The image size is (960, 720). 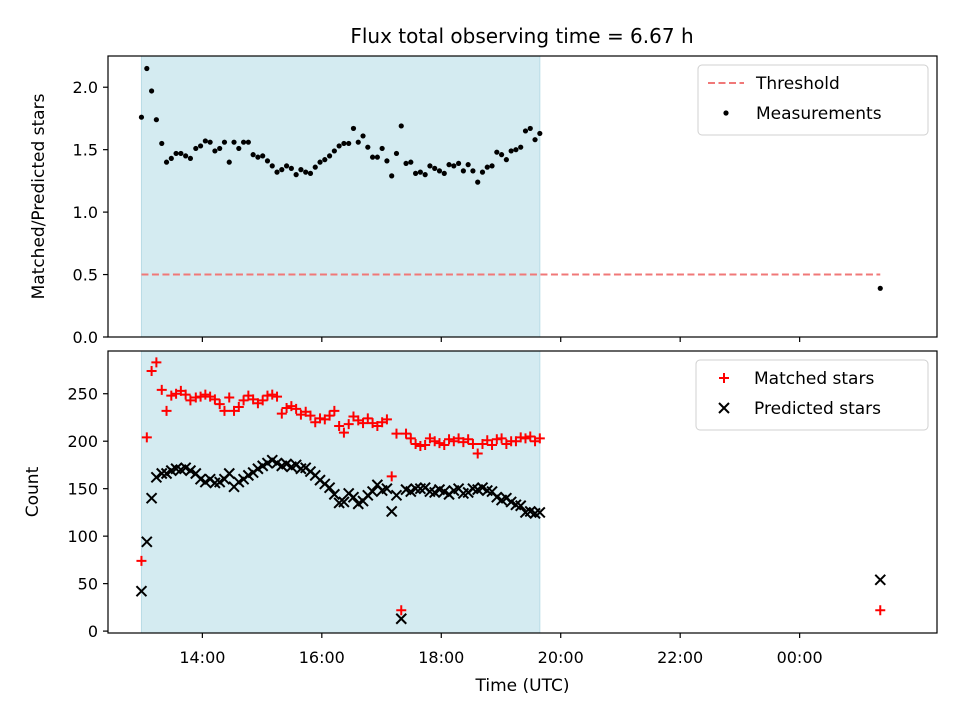 What do you see at coordinates (85, 337) in the screenshot?
I see `y-tick-label: 0.0` at bounding box center [85, 337].